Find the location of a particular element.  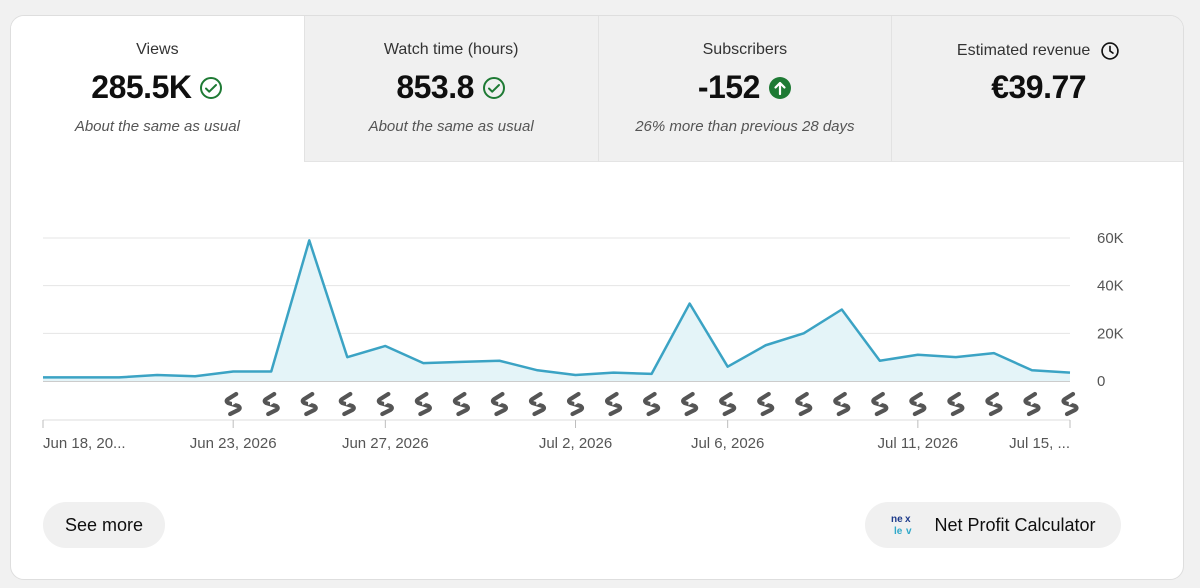

chart-markers is located at coordinates (651, 404).